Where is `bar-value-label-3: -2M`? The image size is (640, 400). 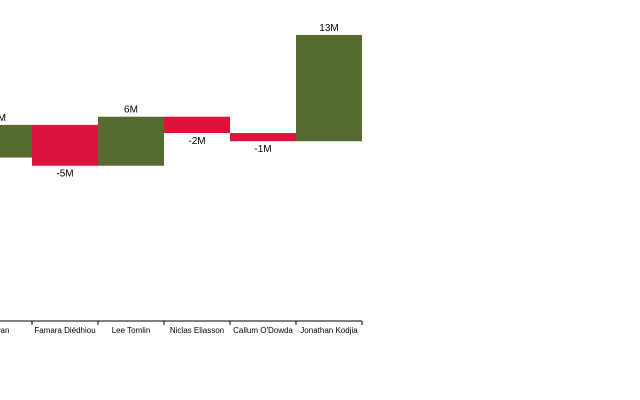 bar-value-label-3: -2M is located at coordinates (196, 141).